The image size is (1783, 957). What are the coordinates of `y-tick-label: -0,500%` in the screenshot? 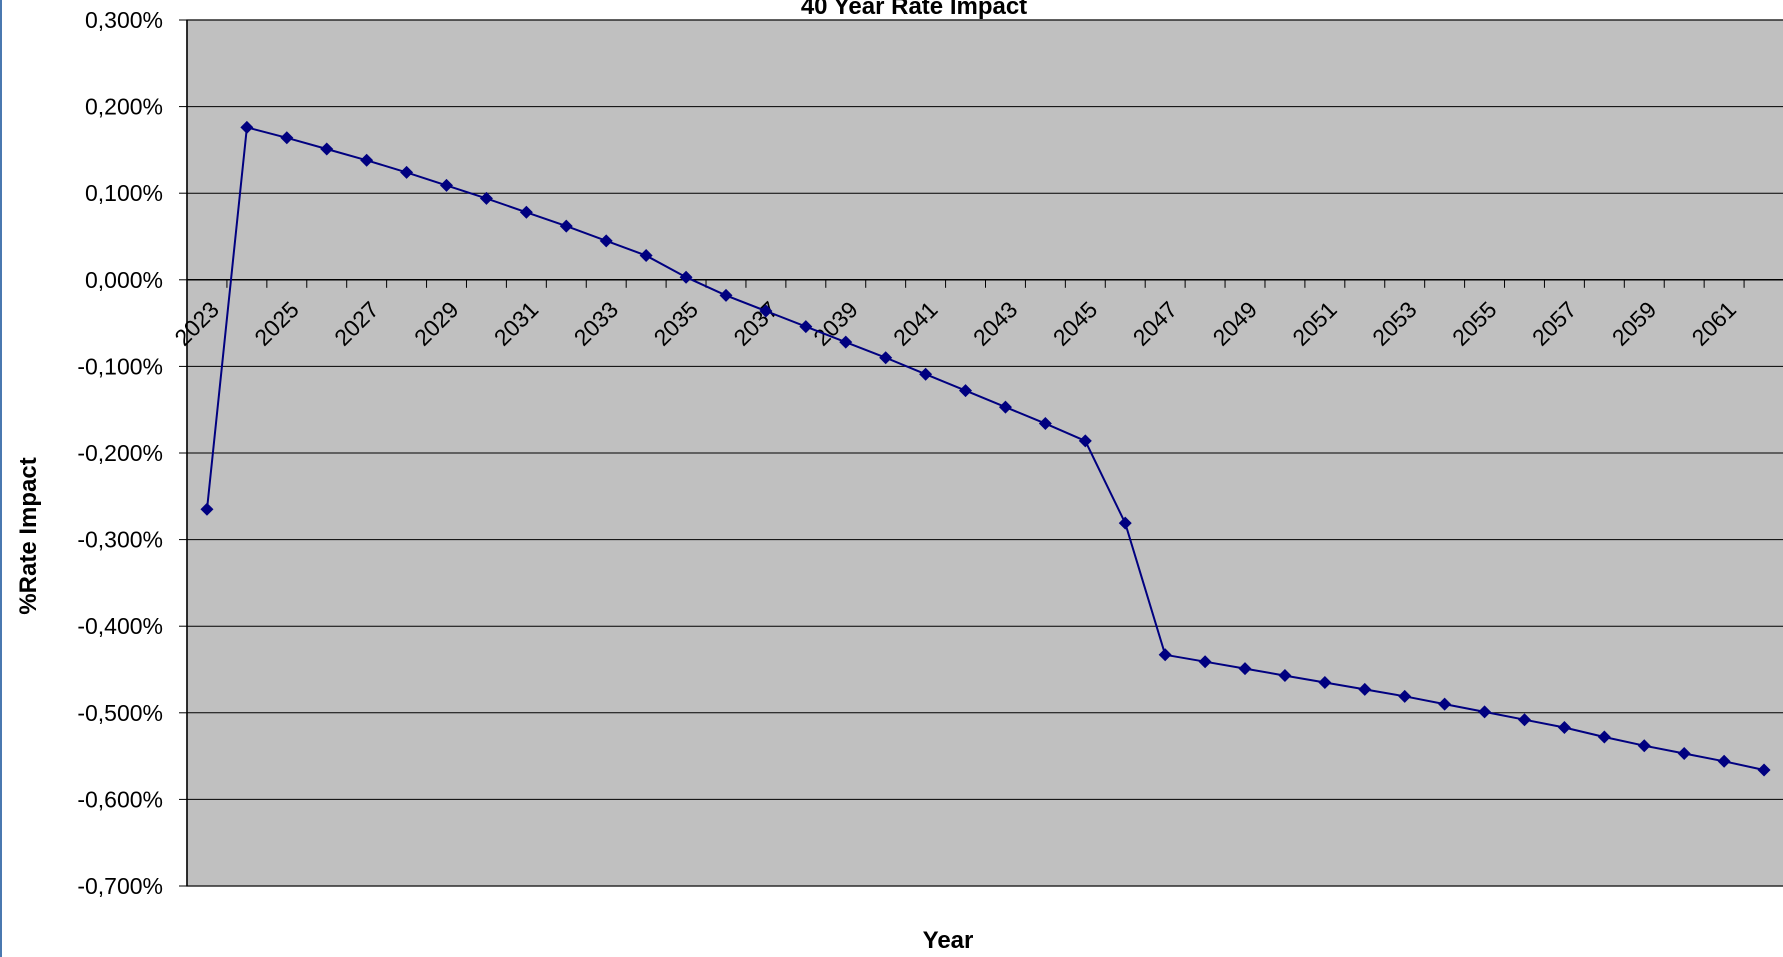 It's located at (120, 713).